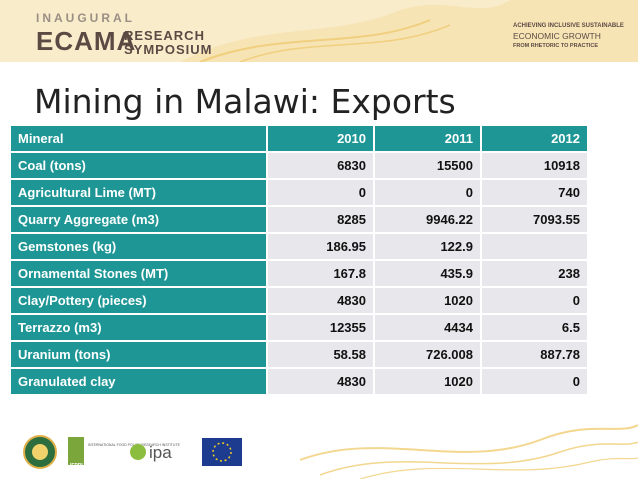  What do you see at coordinates (164, 35) in the screenshot?
I see `logo-research-word: RESEARCH` at bounding box center [164, 35].